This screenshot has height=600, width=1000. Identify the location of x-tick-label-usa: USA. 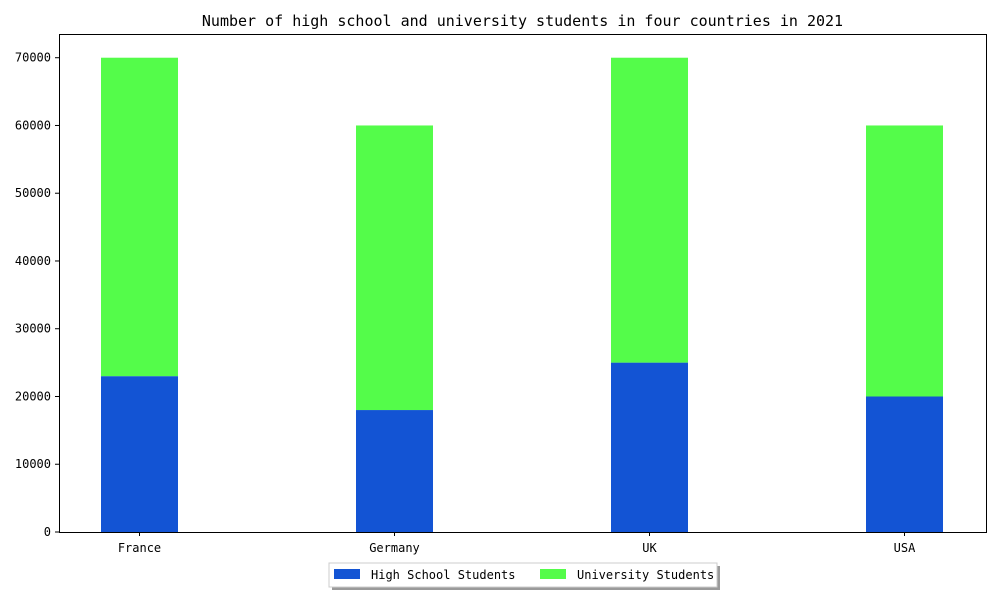
(905, 548).